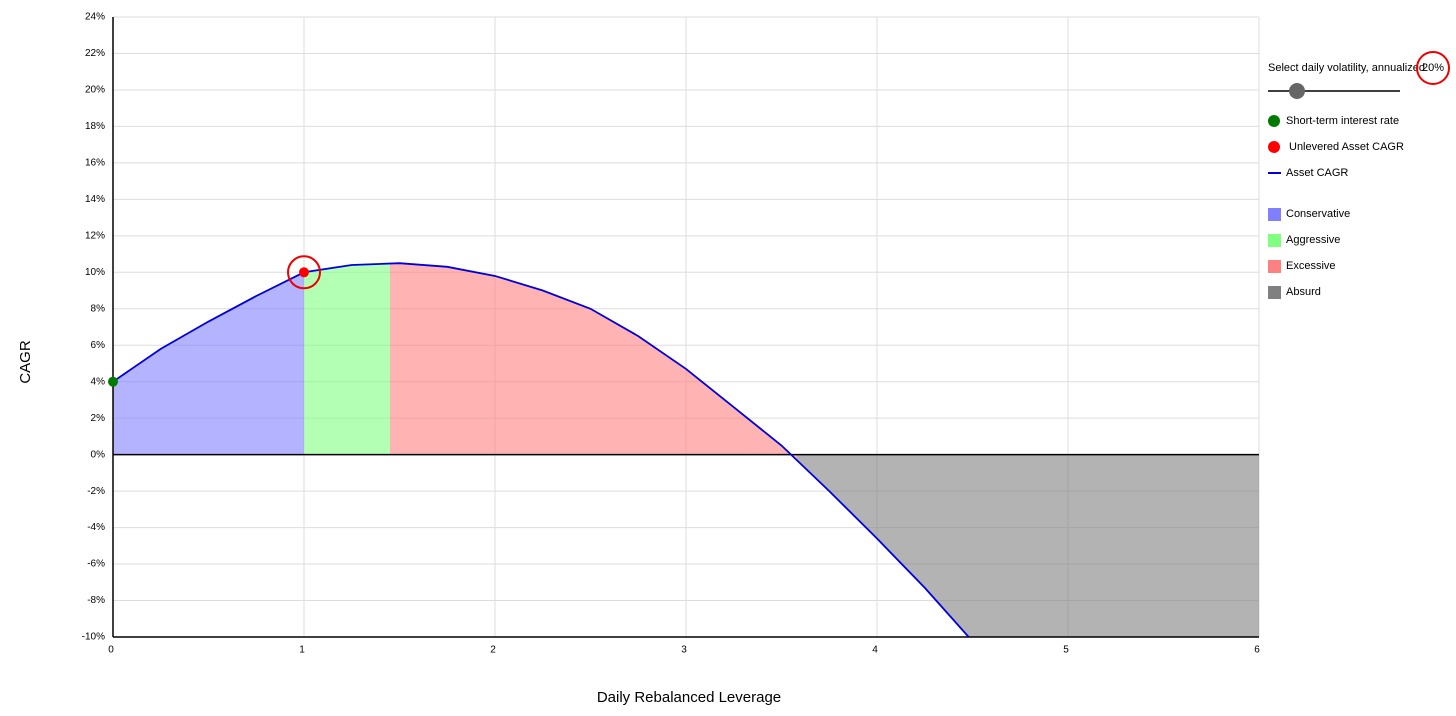  What do you see at coordinates (98, 418) in the screenshot?
I see `y-tick-label: 2%` at bounding box center [98, 418].